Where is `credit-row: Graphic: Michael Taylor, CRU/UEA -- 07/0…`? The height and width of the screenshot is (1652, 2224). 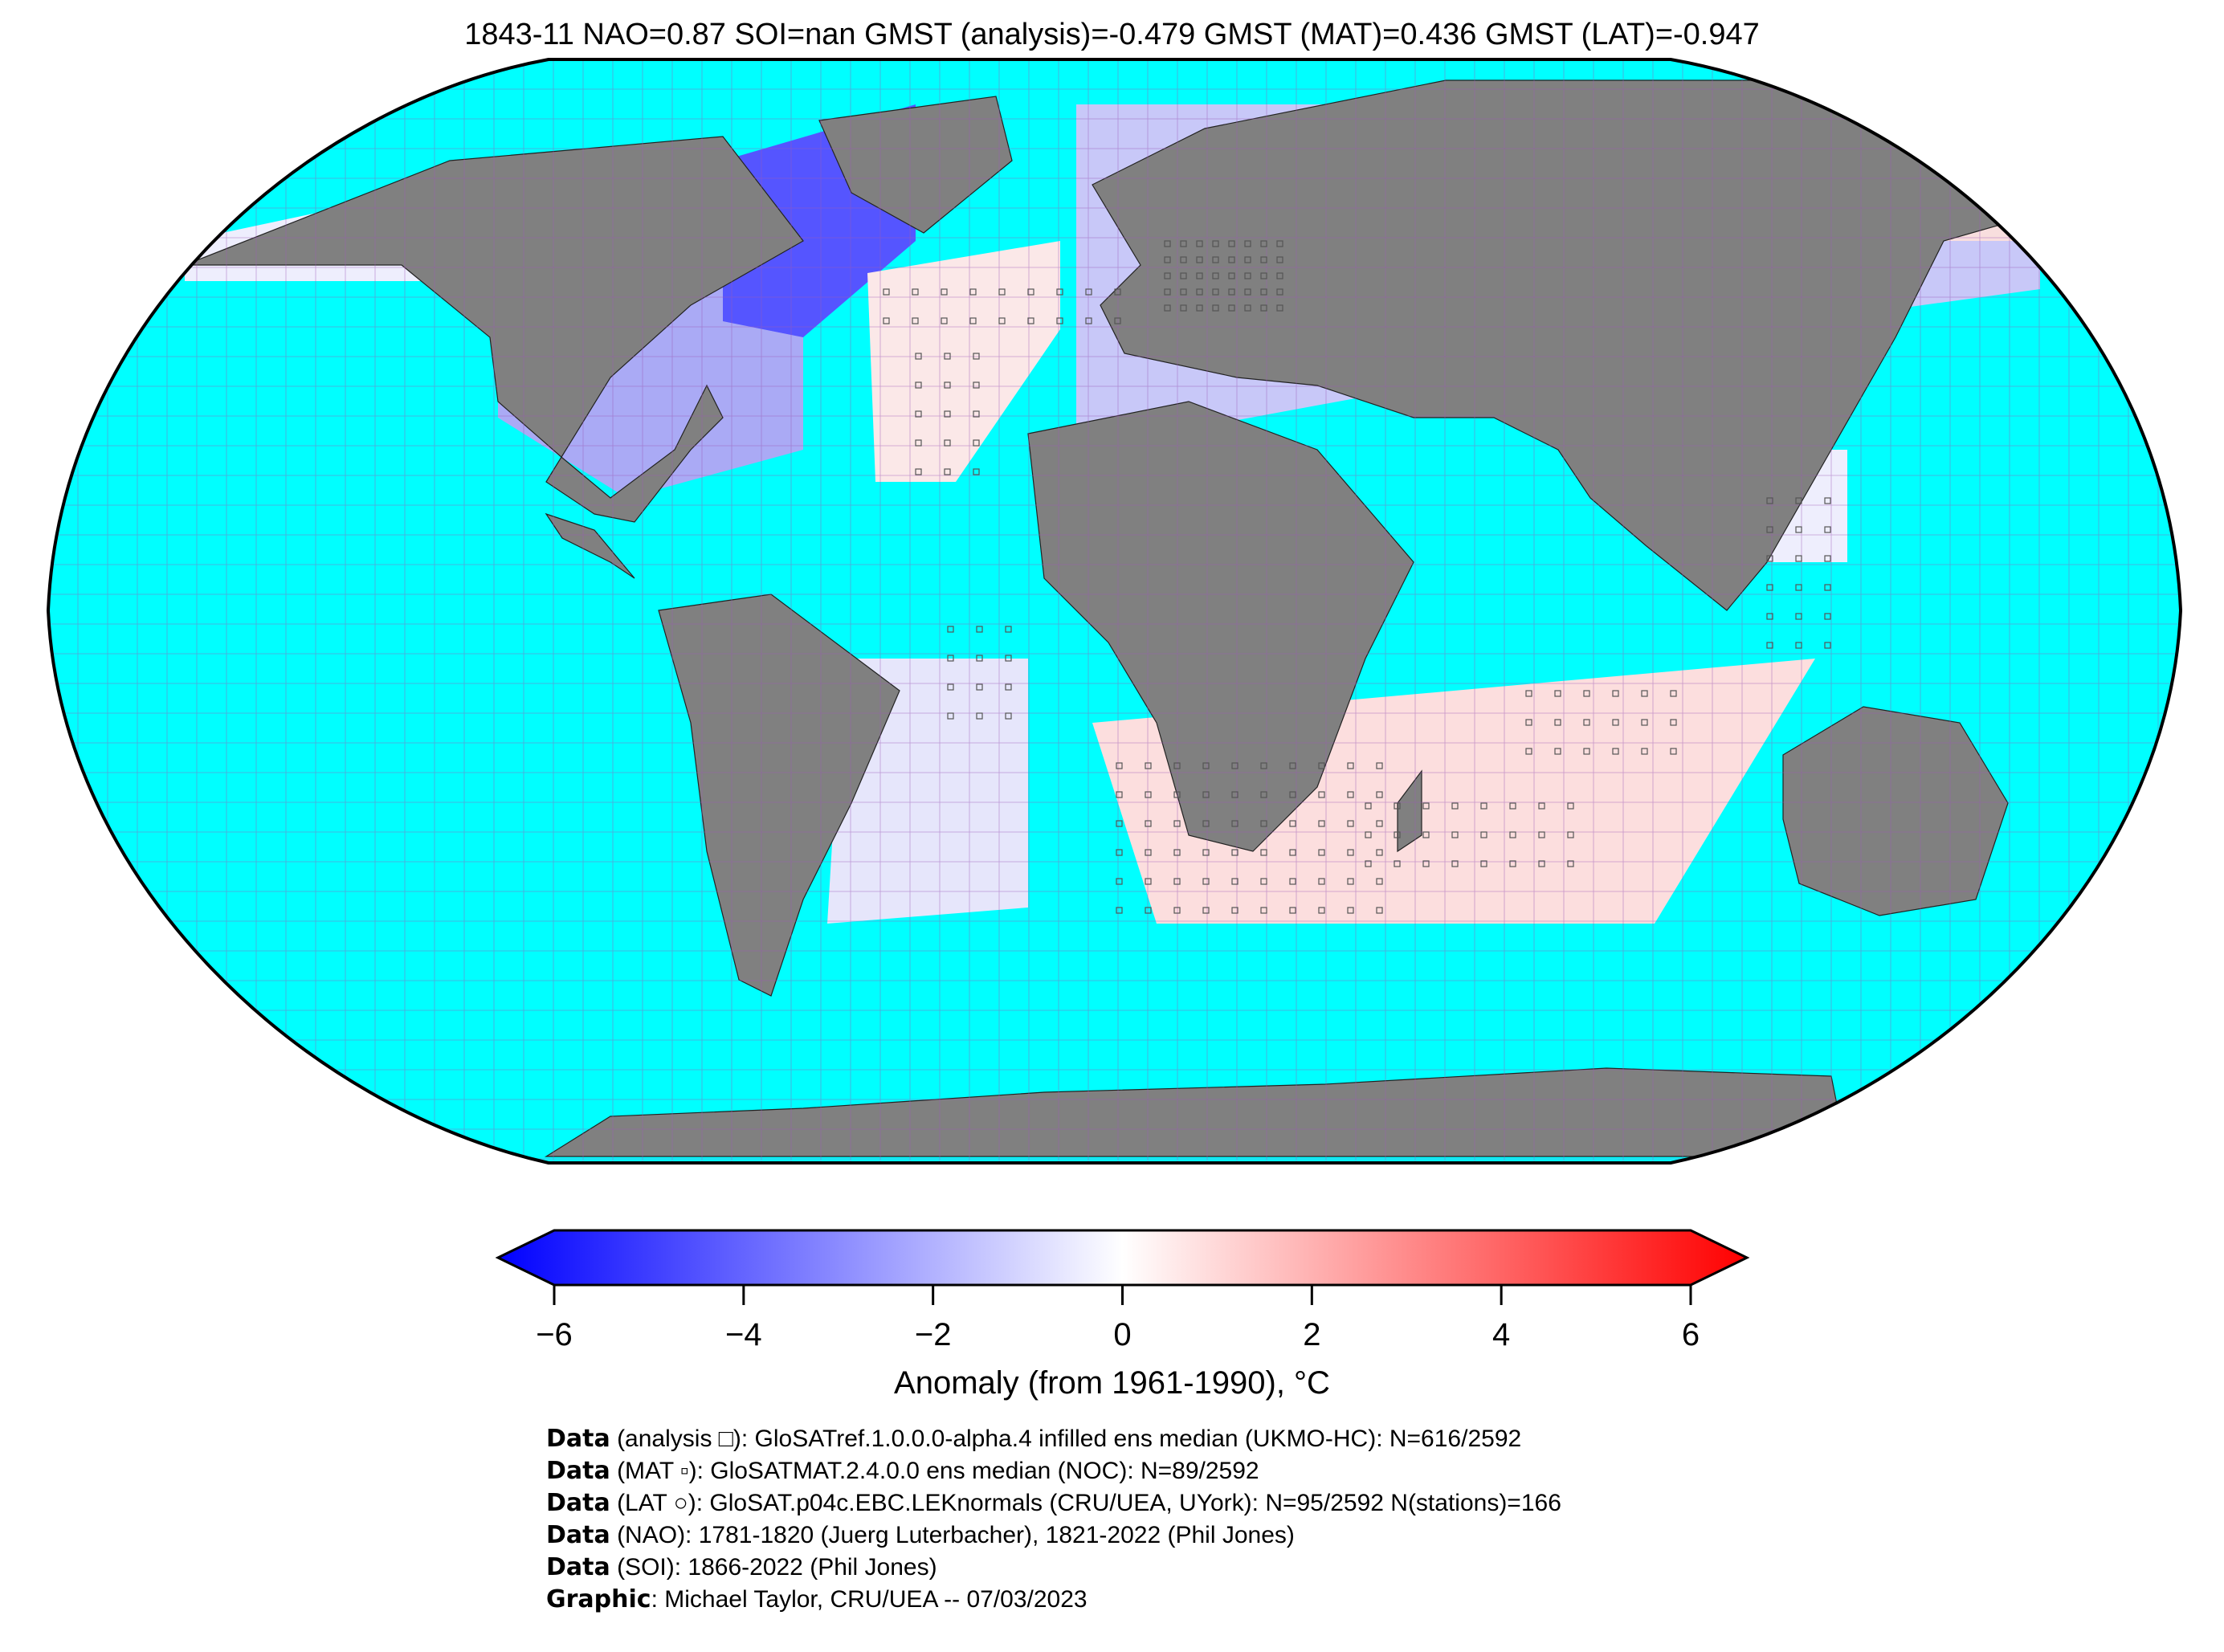
credit-row: Graphic: Michael Taylor, CRU/UEA -- 07/0… is located at coordinates (1053, 1600).